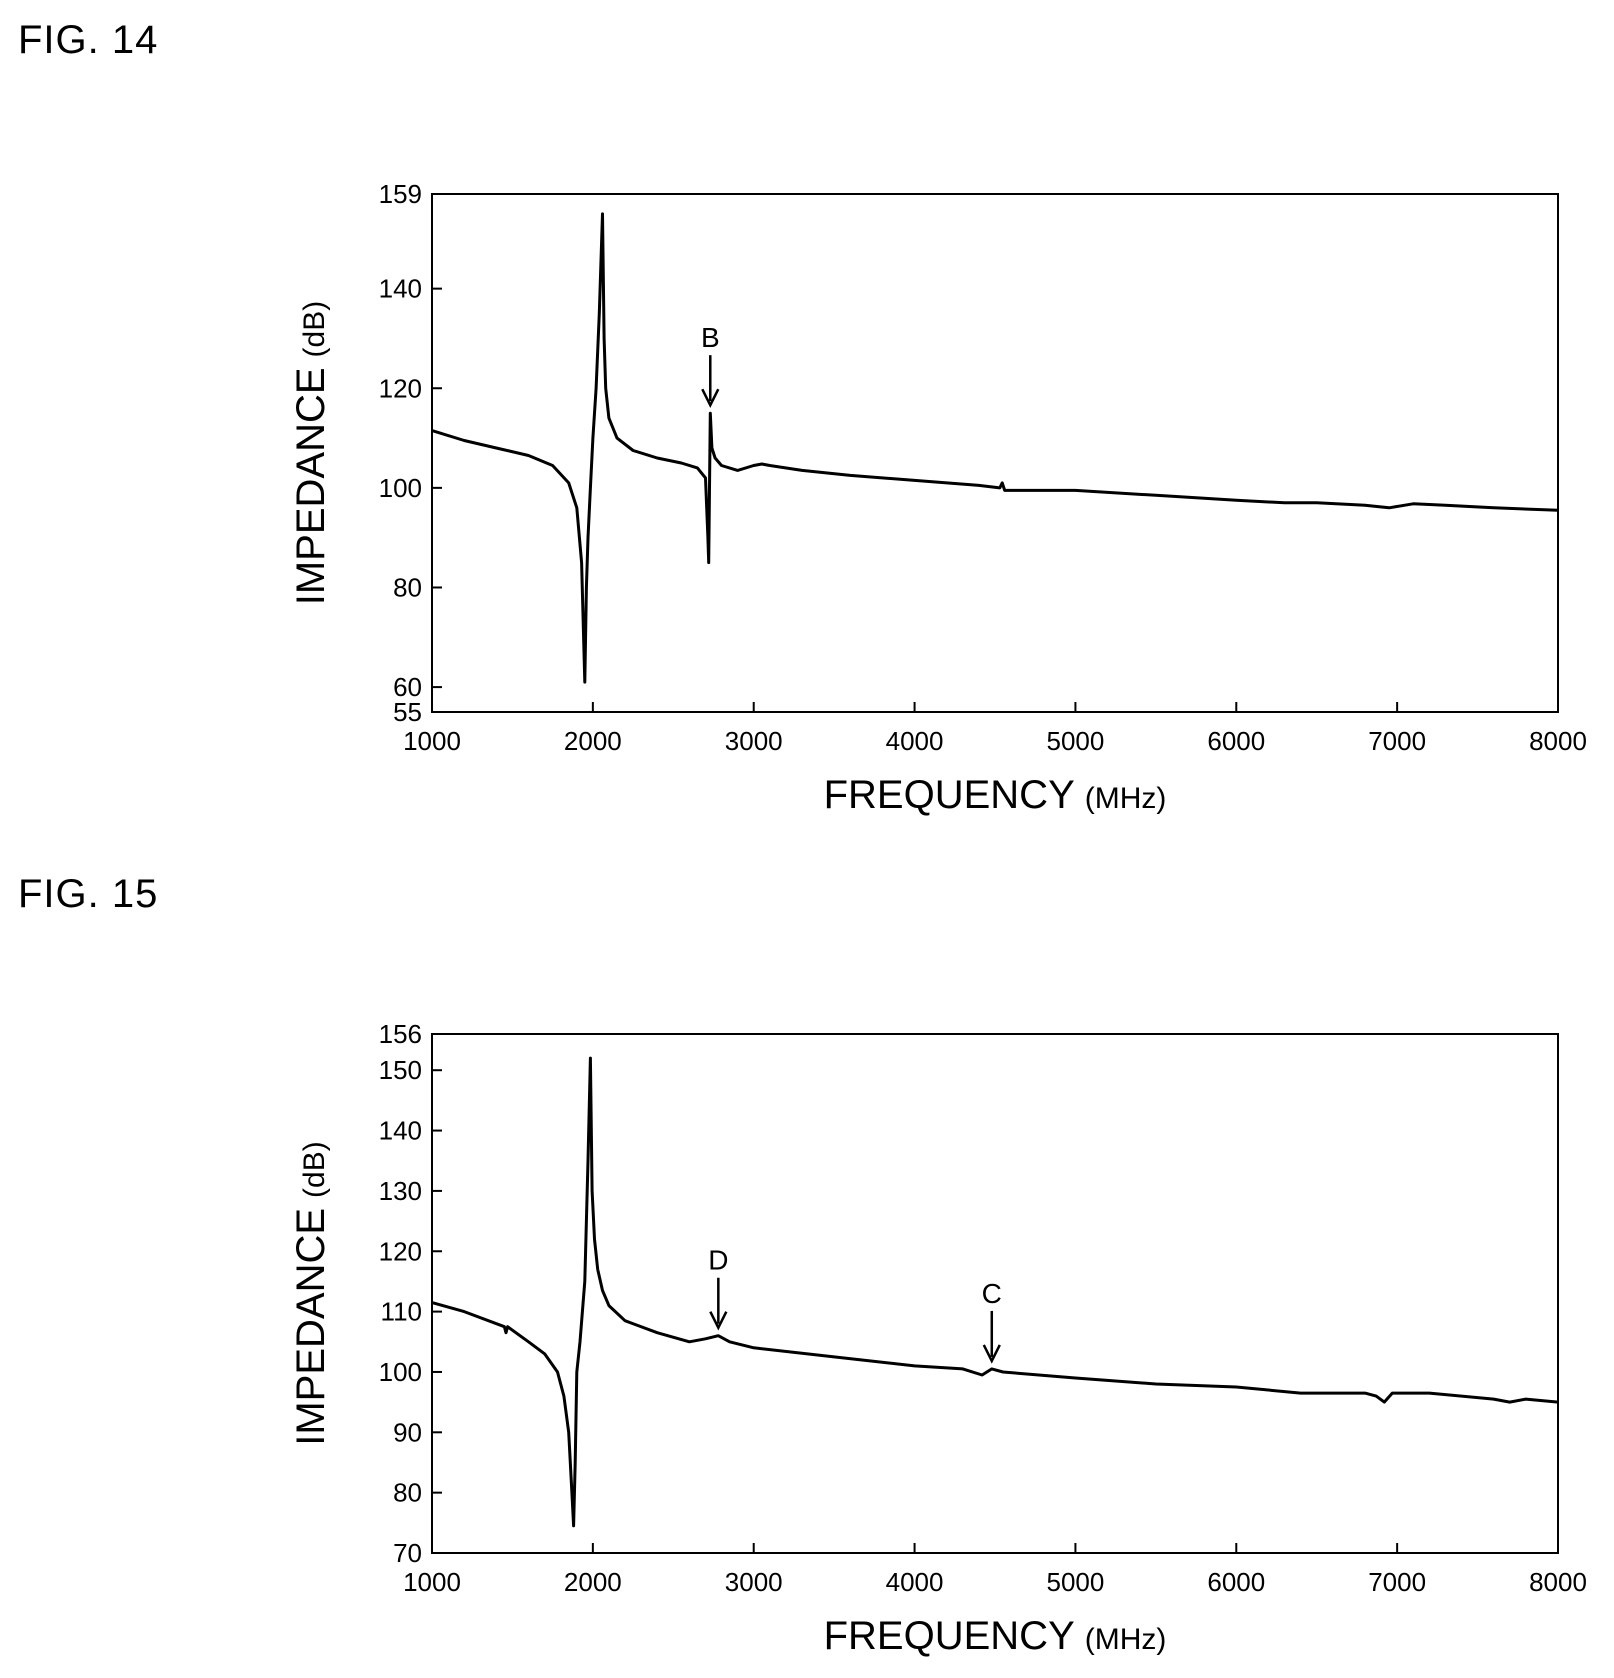 The height and width of the screenshot is (1678, 1614). What do you see at coordinates (400, 1070) in the screenshot?
I see `y-tick-label: 150` at bounding box center [400, 1070].